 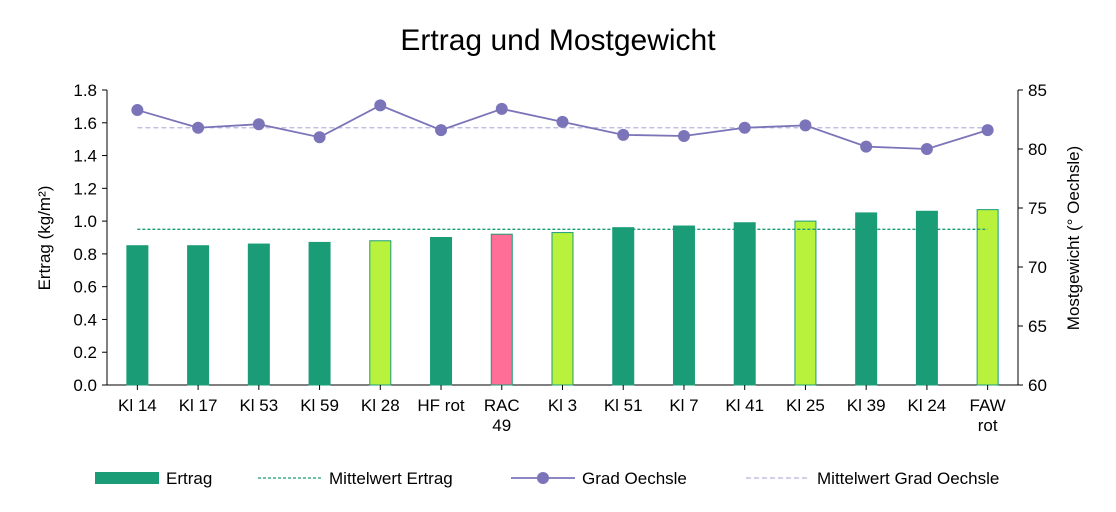 I want to click on legend-swatch-ertrag, so click(x=127, y=478).